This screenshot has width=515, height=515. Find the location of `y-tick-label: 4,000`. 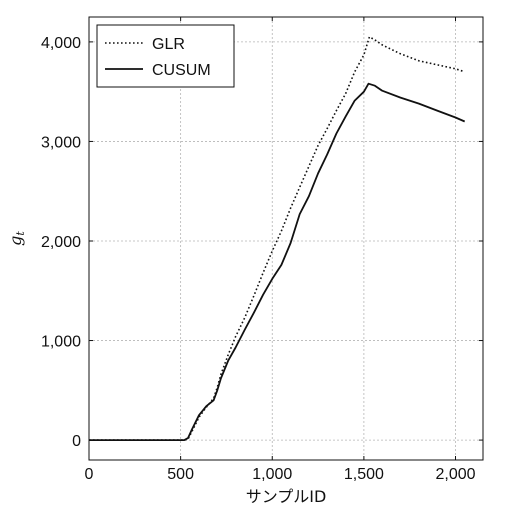

y-tick-label: 4,000 is located at coordinates (61, 43).